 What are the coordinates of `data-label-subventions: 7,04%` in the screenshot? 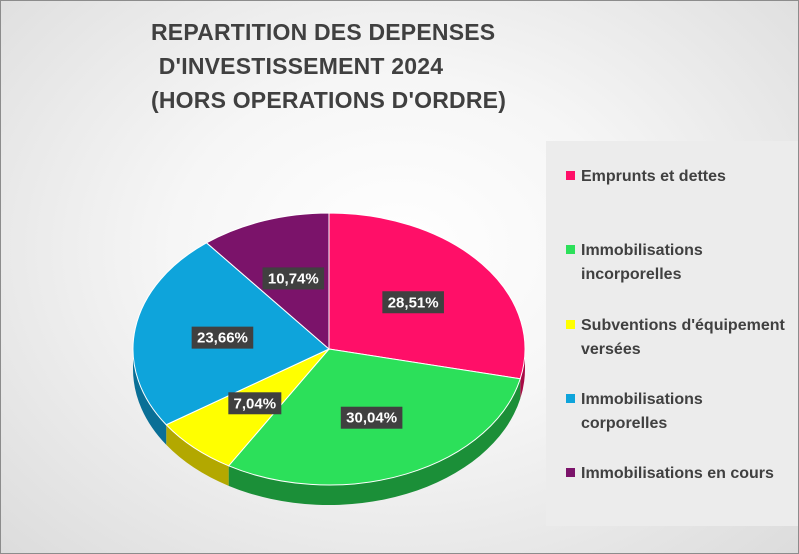 It's located at (255, 403).